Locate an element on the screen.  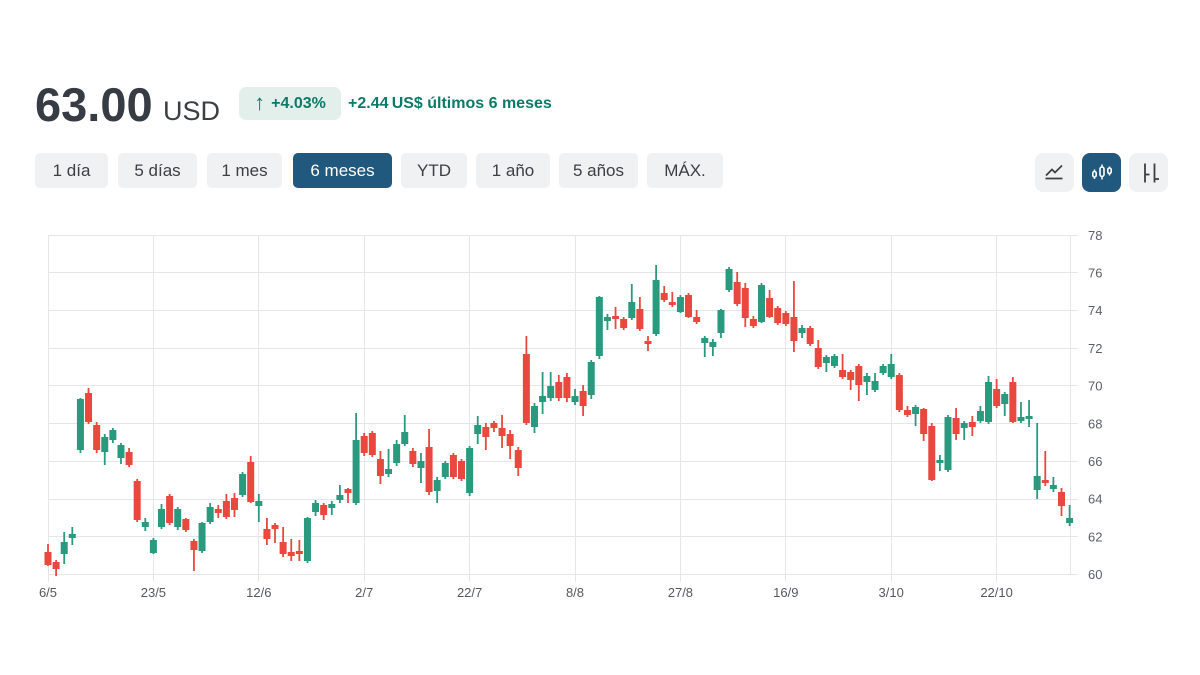
svg-text: 62 is located at coordinates (1095, 536).